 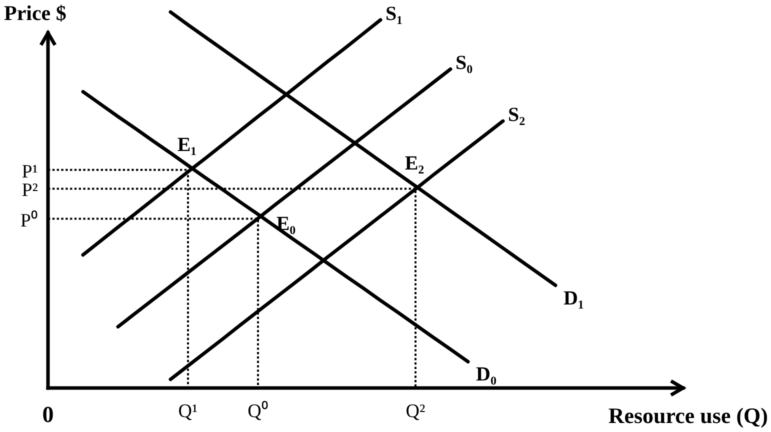 I want to click on annotation: P¹, so click(x=30, y=171).